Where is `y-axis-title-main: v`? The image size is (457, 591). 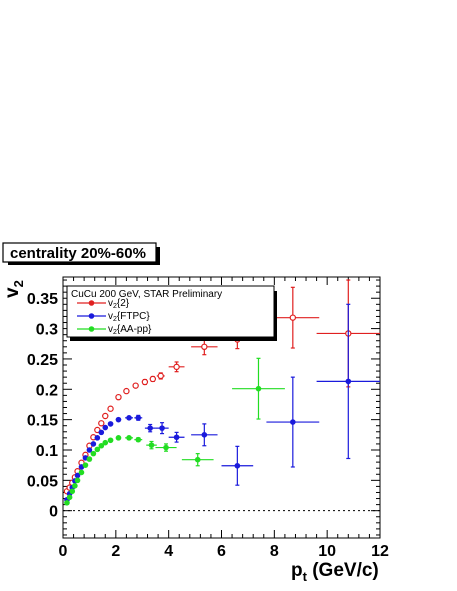 y-axis-title-main: v is located at coordinates (12, 292).